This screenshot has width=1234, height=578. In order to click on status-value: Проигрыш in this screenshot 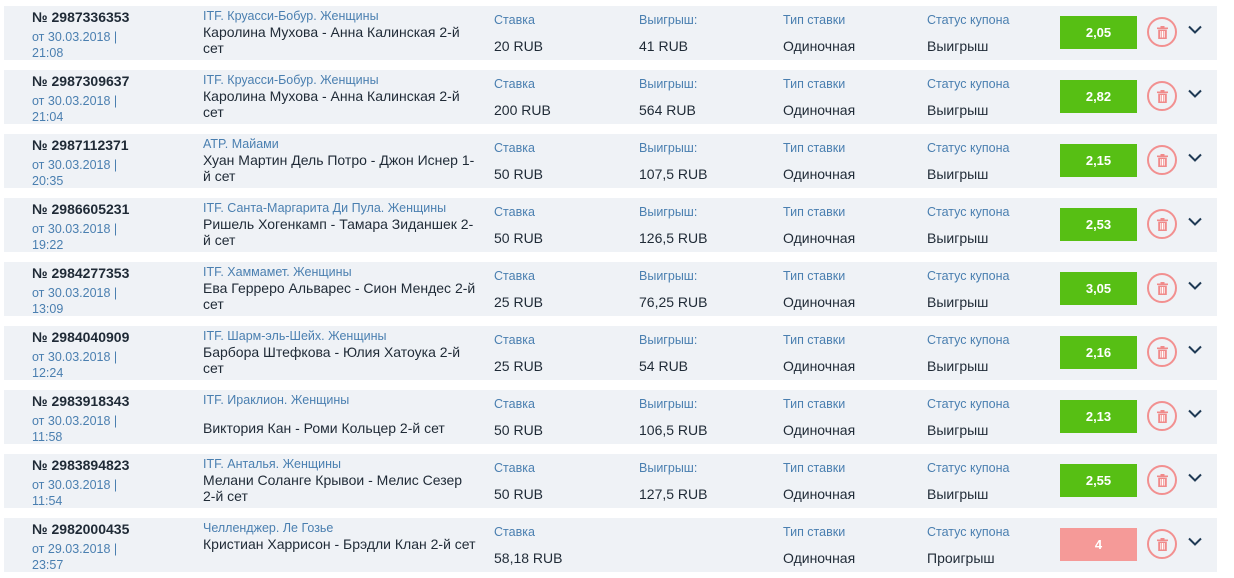, I will do `click(961, 558)`.